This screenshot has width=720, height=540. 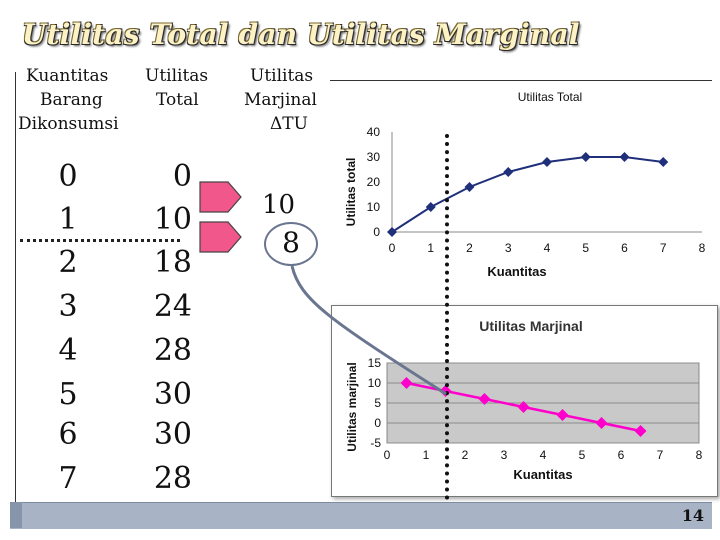 I want to click on qty-value: 3, so click(x=68, y=306).